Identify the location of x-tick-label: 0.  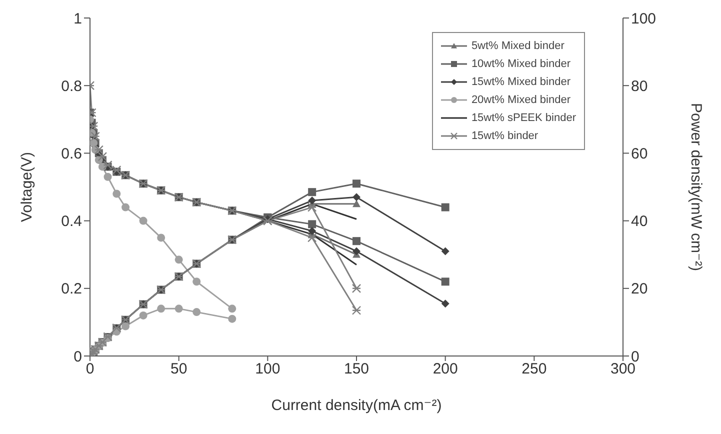
(90, 369).